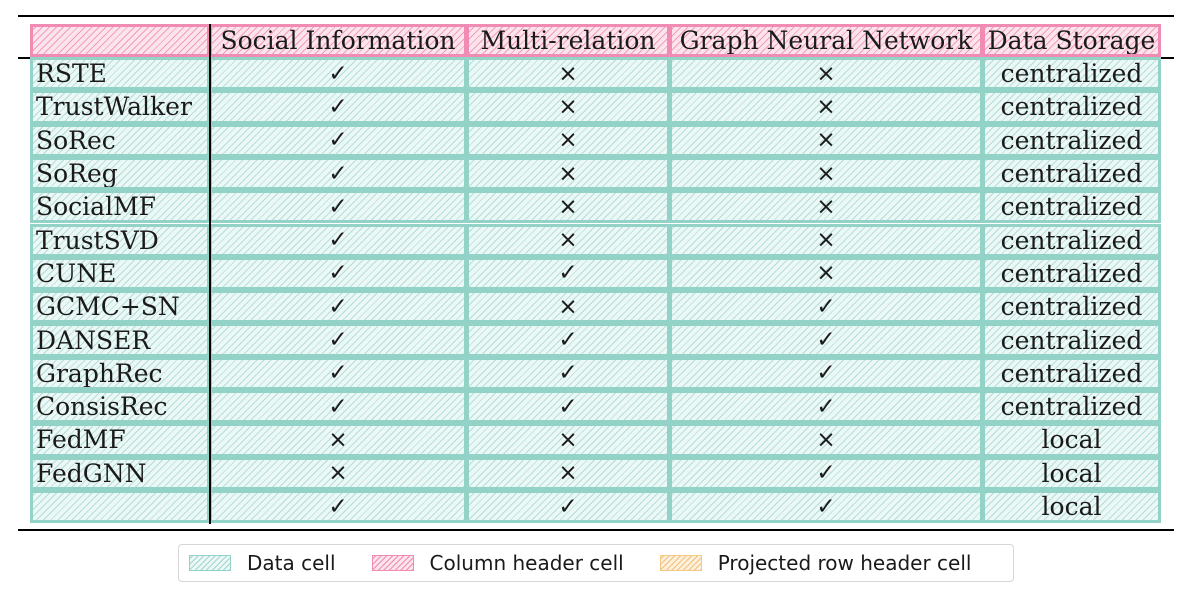  What do you see at coordinates (120, 140) in the screenshot?
I see `table-cell-name: SoRec` at bounding box center [120, 140].